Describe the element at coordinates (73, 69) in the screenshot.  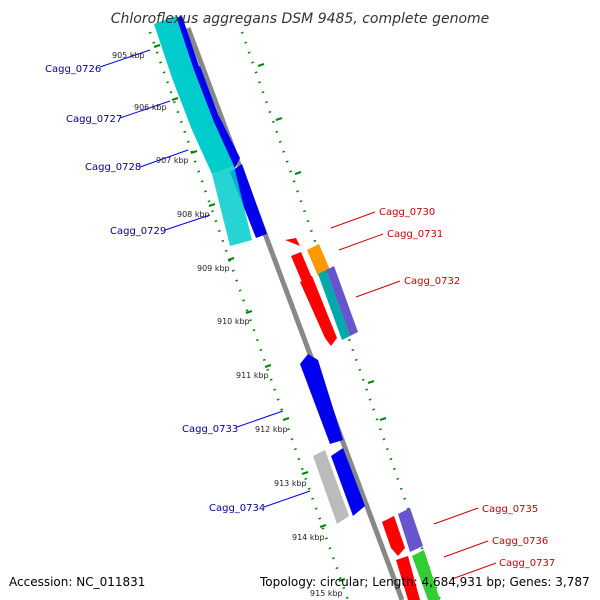
I see `gene-label-cagg-0726: Cagg_0726` at that location.